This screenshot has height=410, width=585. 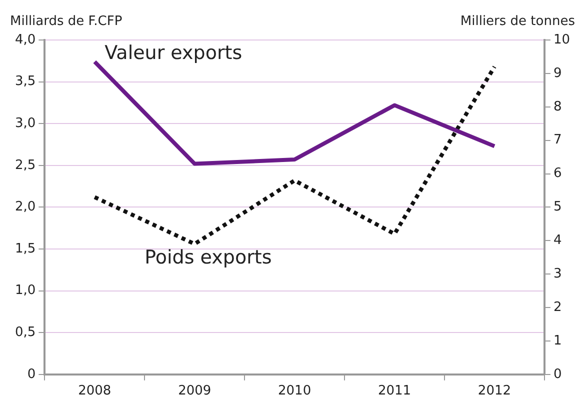 I want to click on y2-tick-label: 4, so click(x=557, y=240).